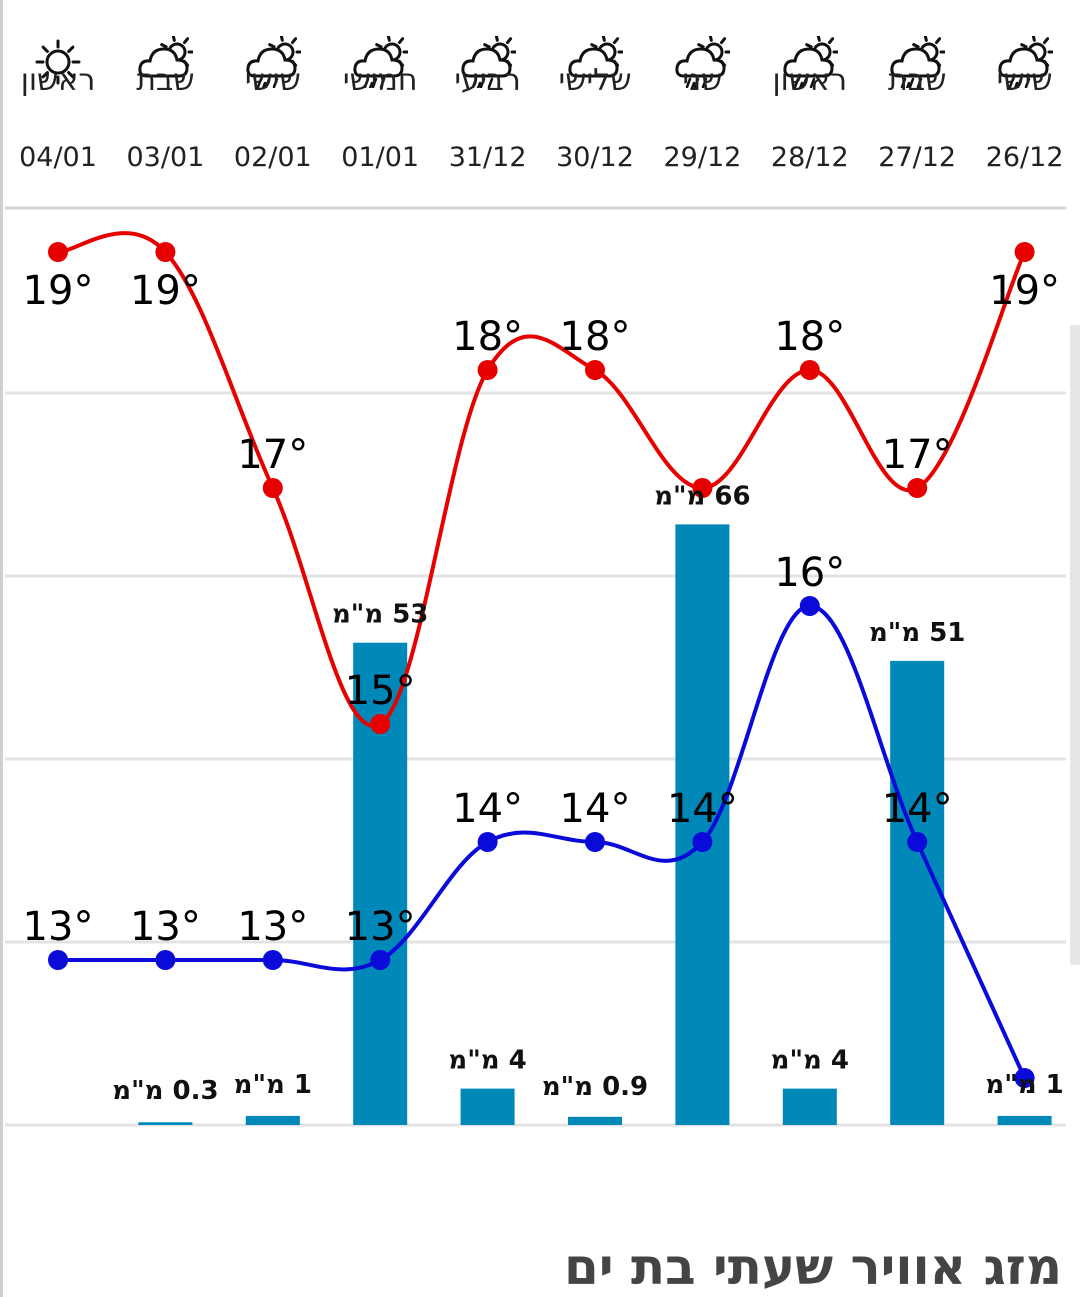  Describe the element at coordinates (595, 157) in the screenshot. I see `day-date: 30/12` at that location.